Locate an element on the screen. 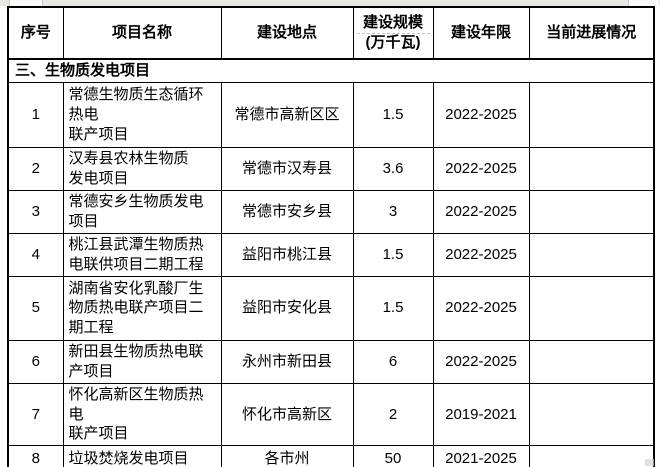 This screenshot has height=467, width=660. table-row: 7 怀化高新区生物质热 电 联产项目 怀化市高新区 2 2019-2021 is located at coordinates (331, 414).